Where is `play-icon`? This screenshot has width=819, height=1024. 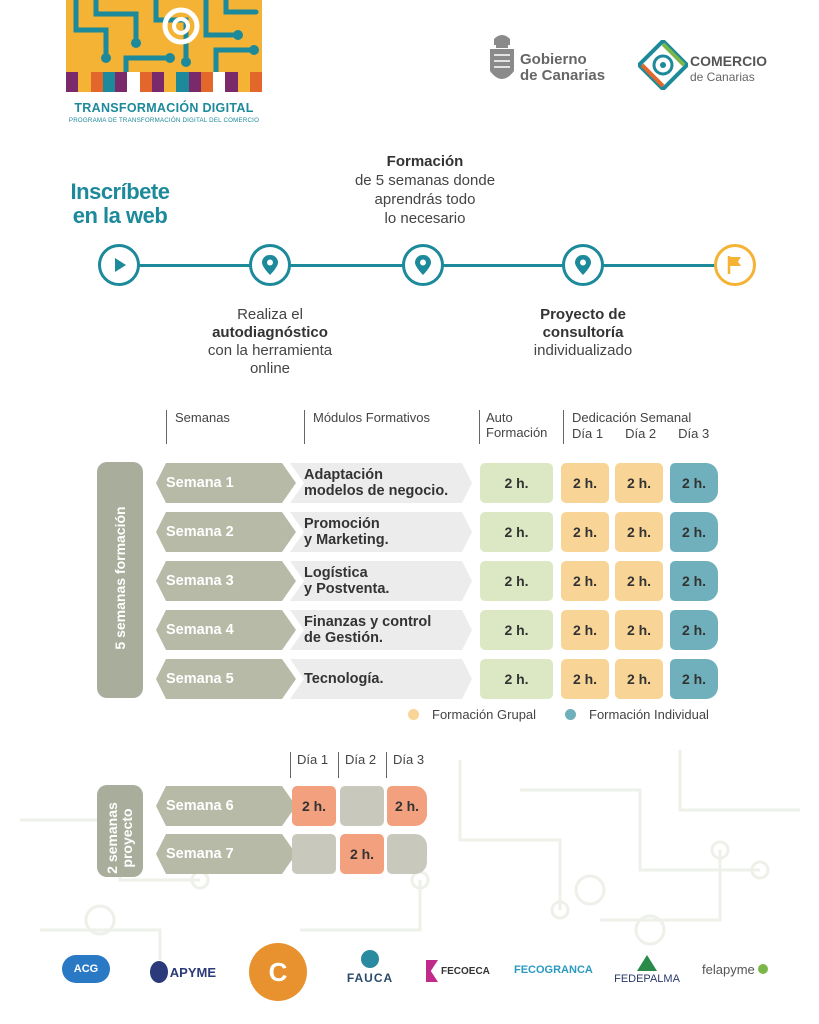
play-icon is located at coordinates (120, 265).